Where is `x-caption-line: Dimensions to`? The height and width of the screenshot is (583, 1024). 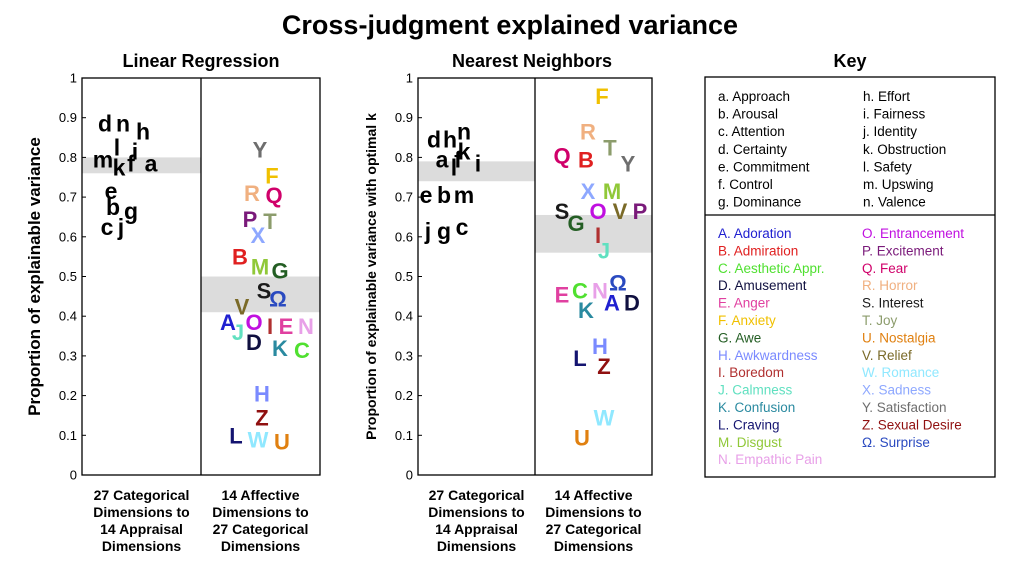 x-caption-line: Dimensions to is located at coordinates (476, 512).